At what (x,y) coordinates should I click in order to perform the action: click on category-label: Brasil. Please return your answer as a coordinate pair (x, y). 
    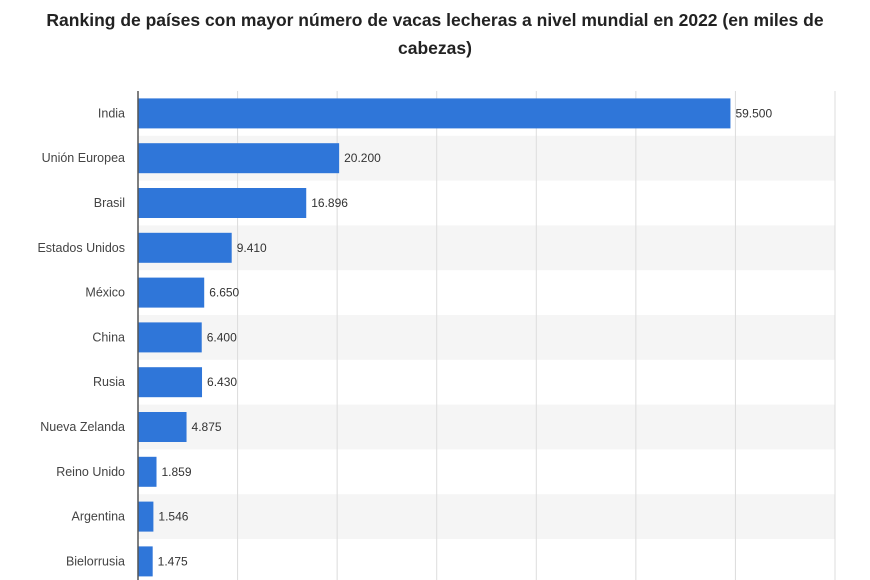
    Looking at the image, I should click on (109, 203).